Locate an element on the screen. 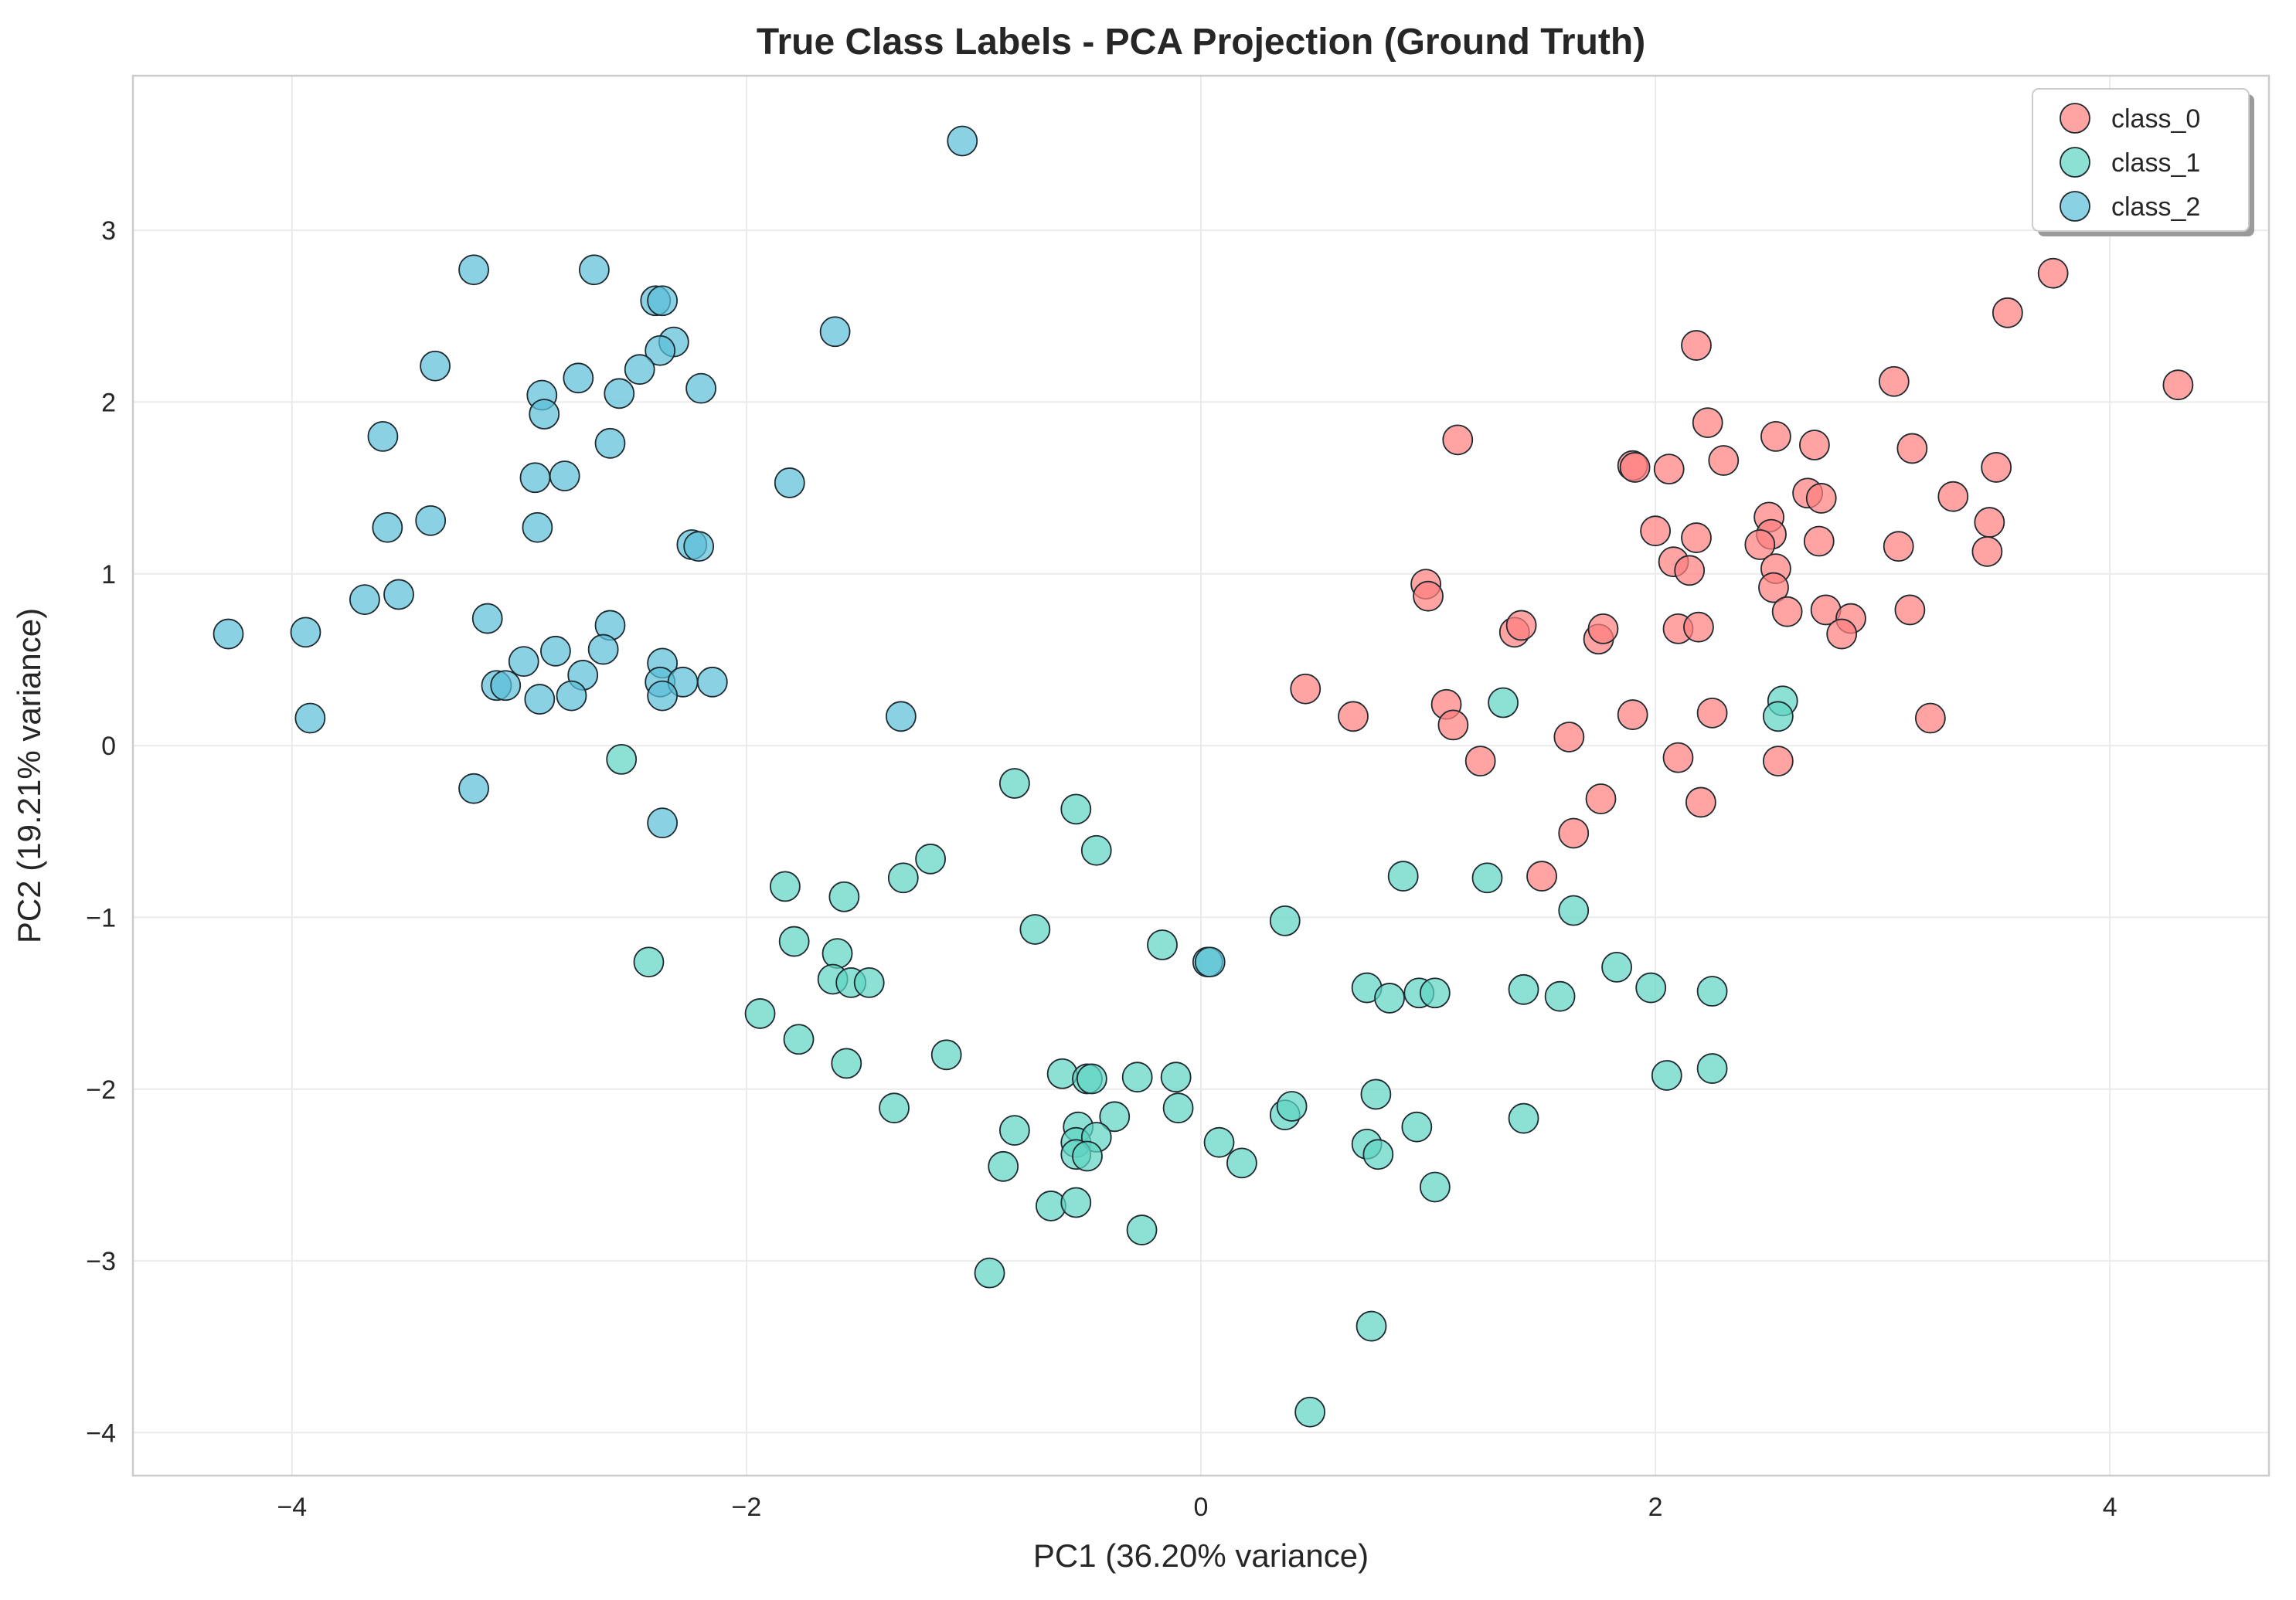 The width and height of the screenshot is (2296, 1600). x-tick-label: −4 is located at coordinates (292, 1507).